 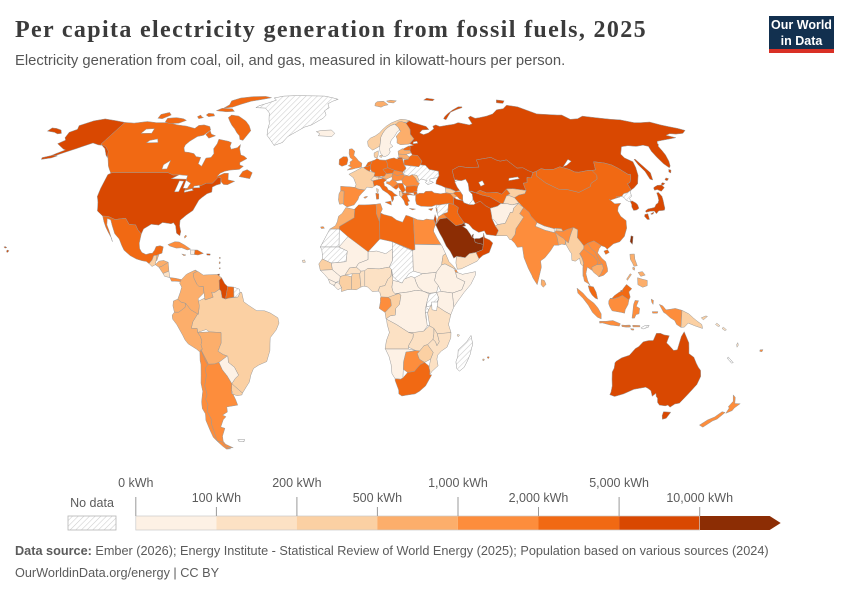 What do you see at coordinates (458, 483) in the screenshot?
I see `svg-text: 1,000 kWh` at bounding box center [458, 483].